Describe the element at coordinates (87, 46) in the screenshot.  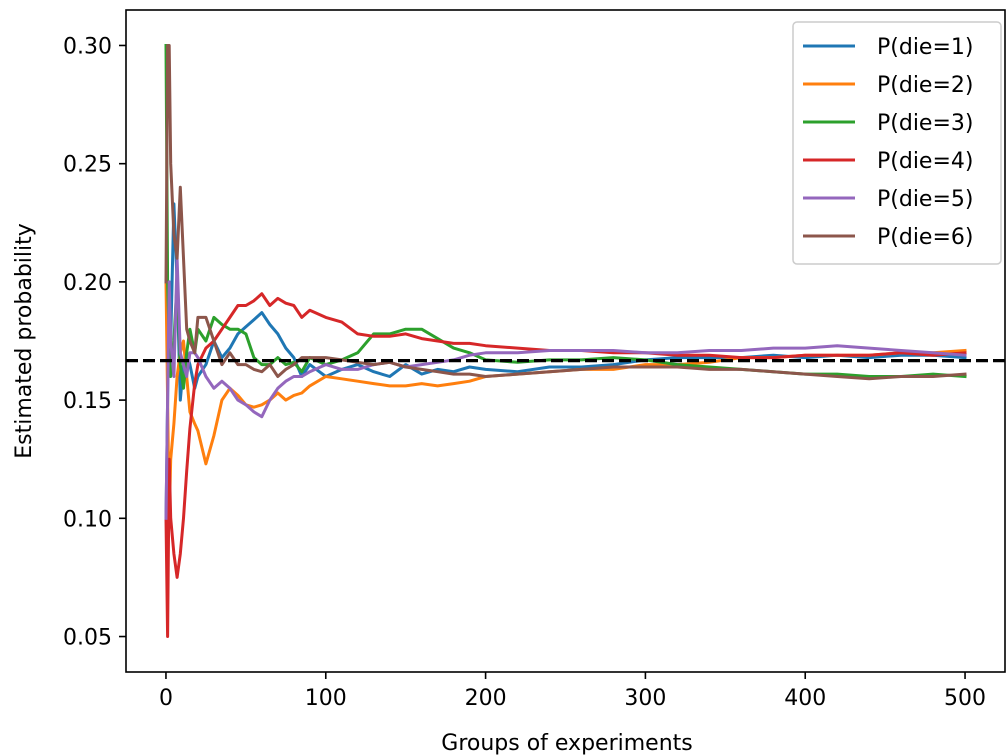
I see `y-tick-label: 0.30` at that location.